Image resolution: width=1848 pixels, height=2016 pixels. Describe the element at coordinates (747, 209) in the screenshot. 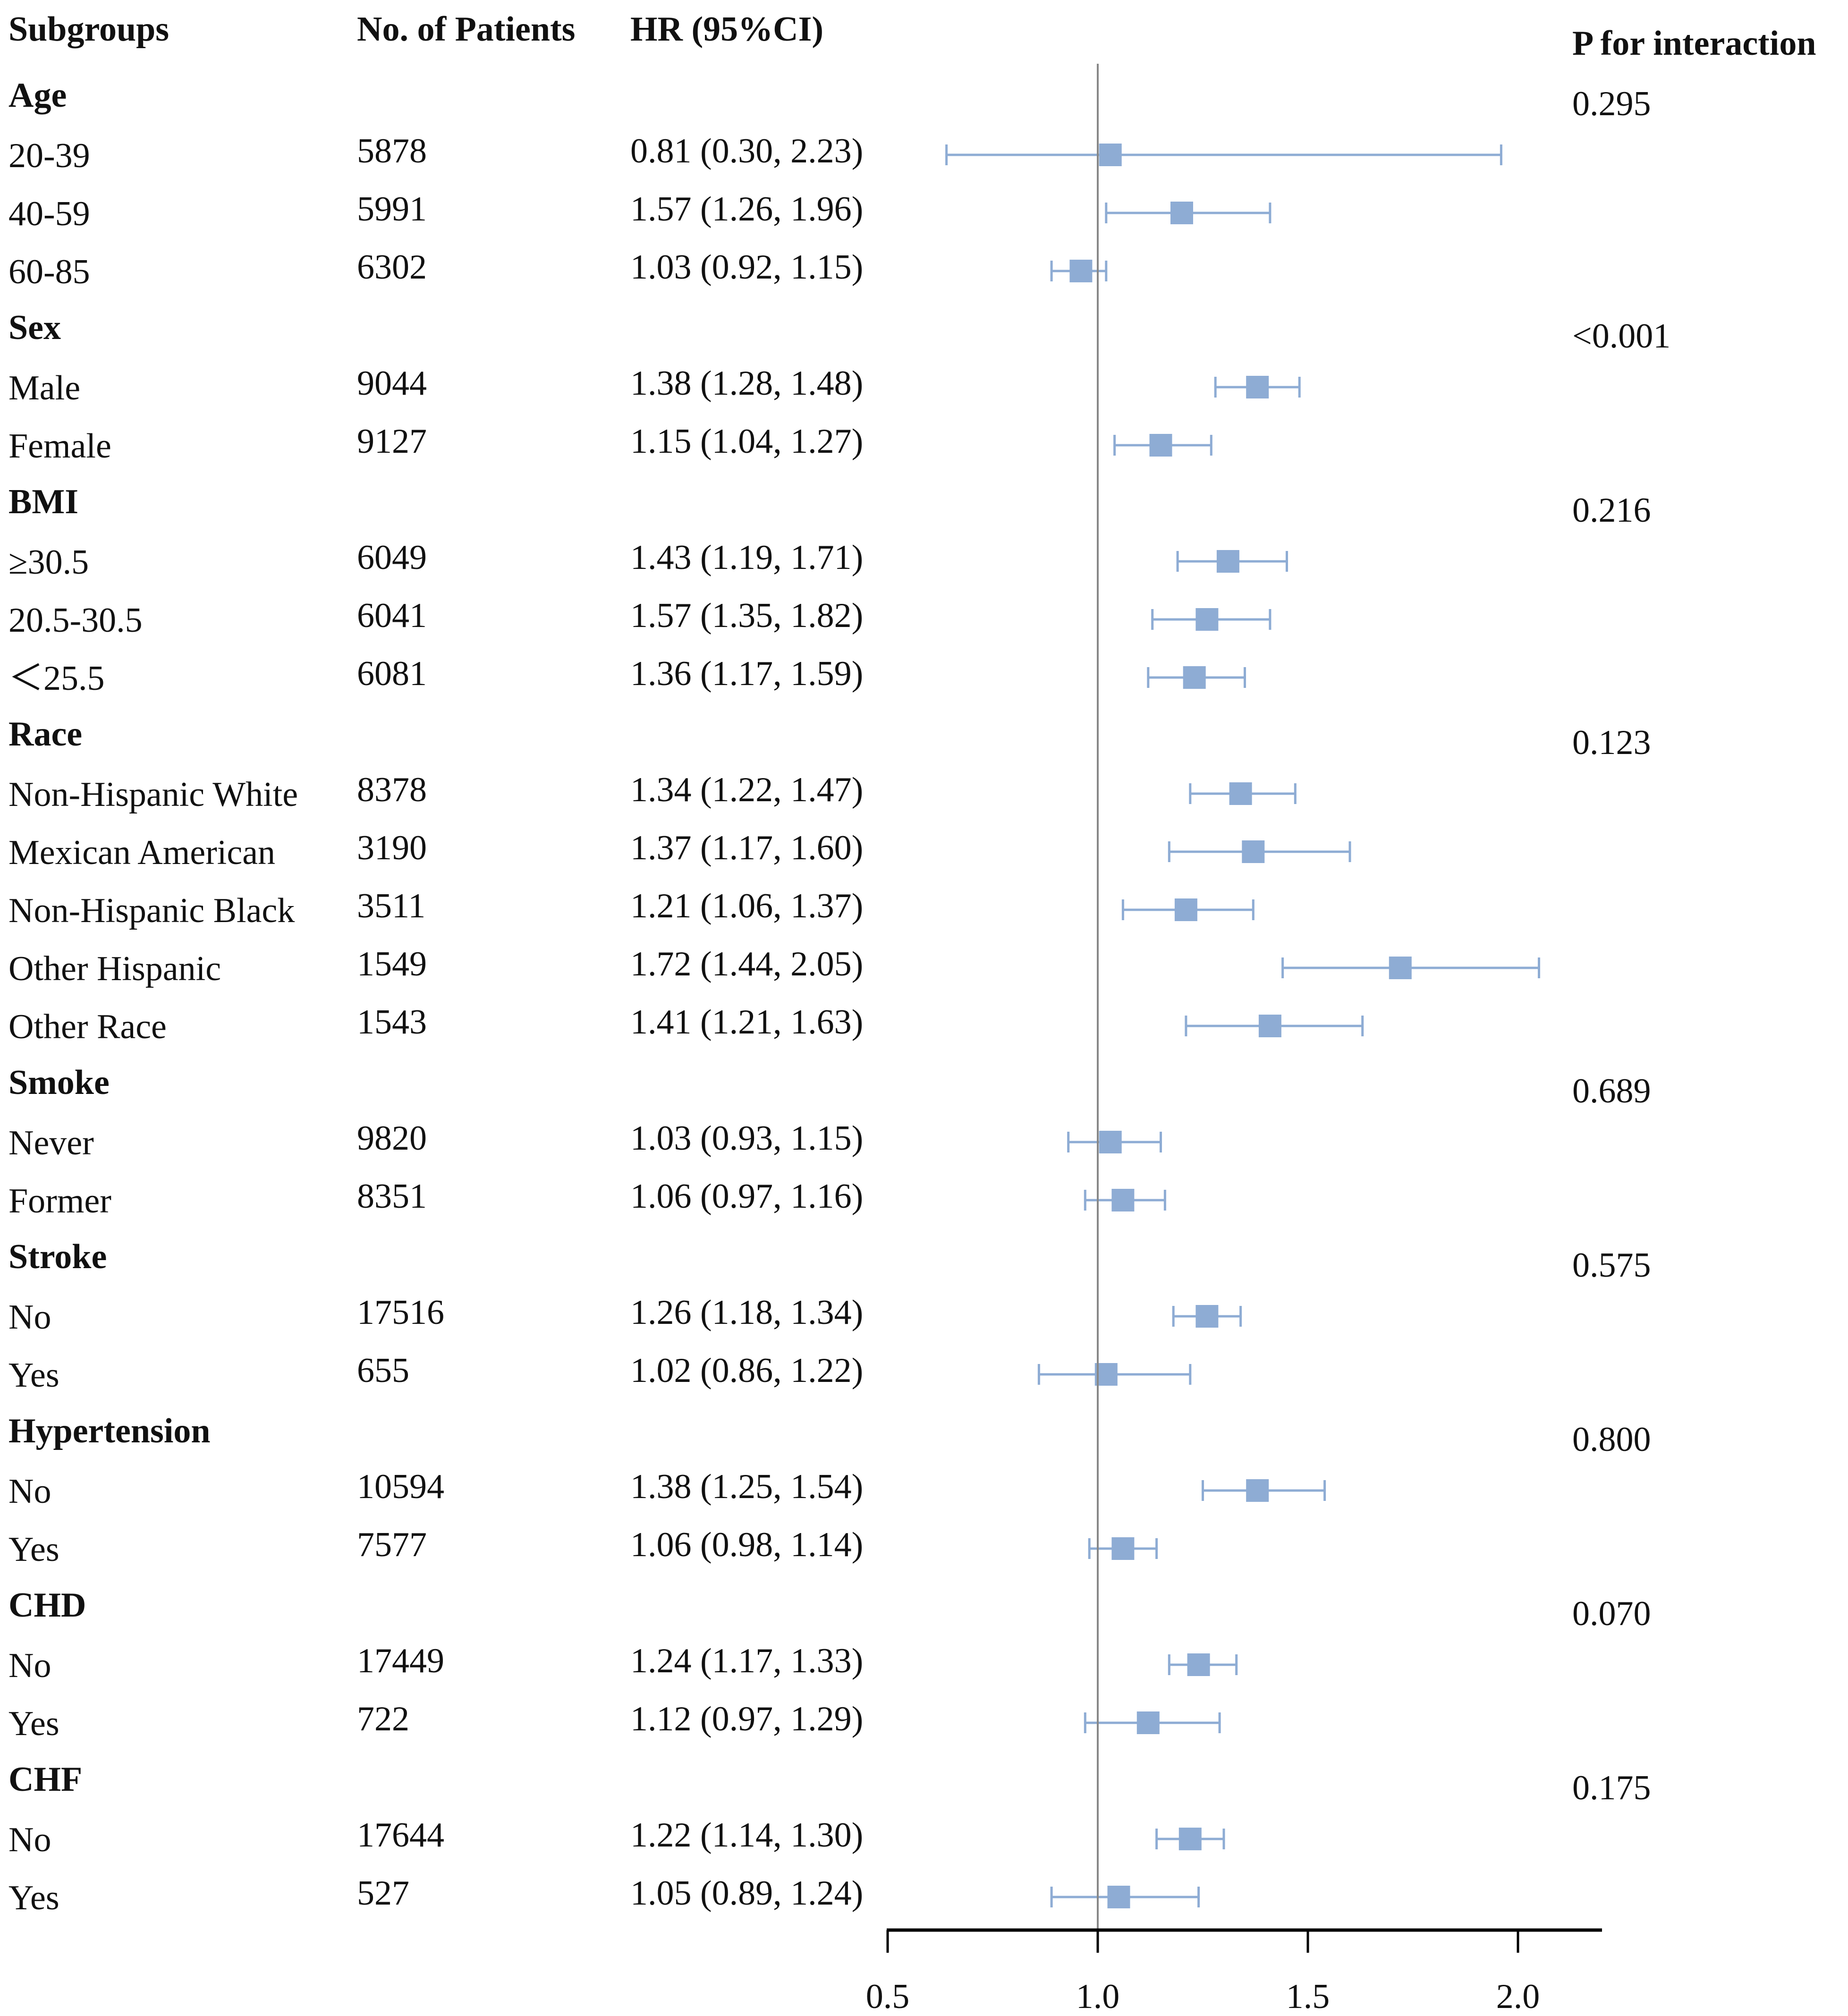

I see `hr-ci-text: 1.57 (1.26, 1.96)` at that location.